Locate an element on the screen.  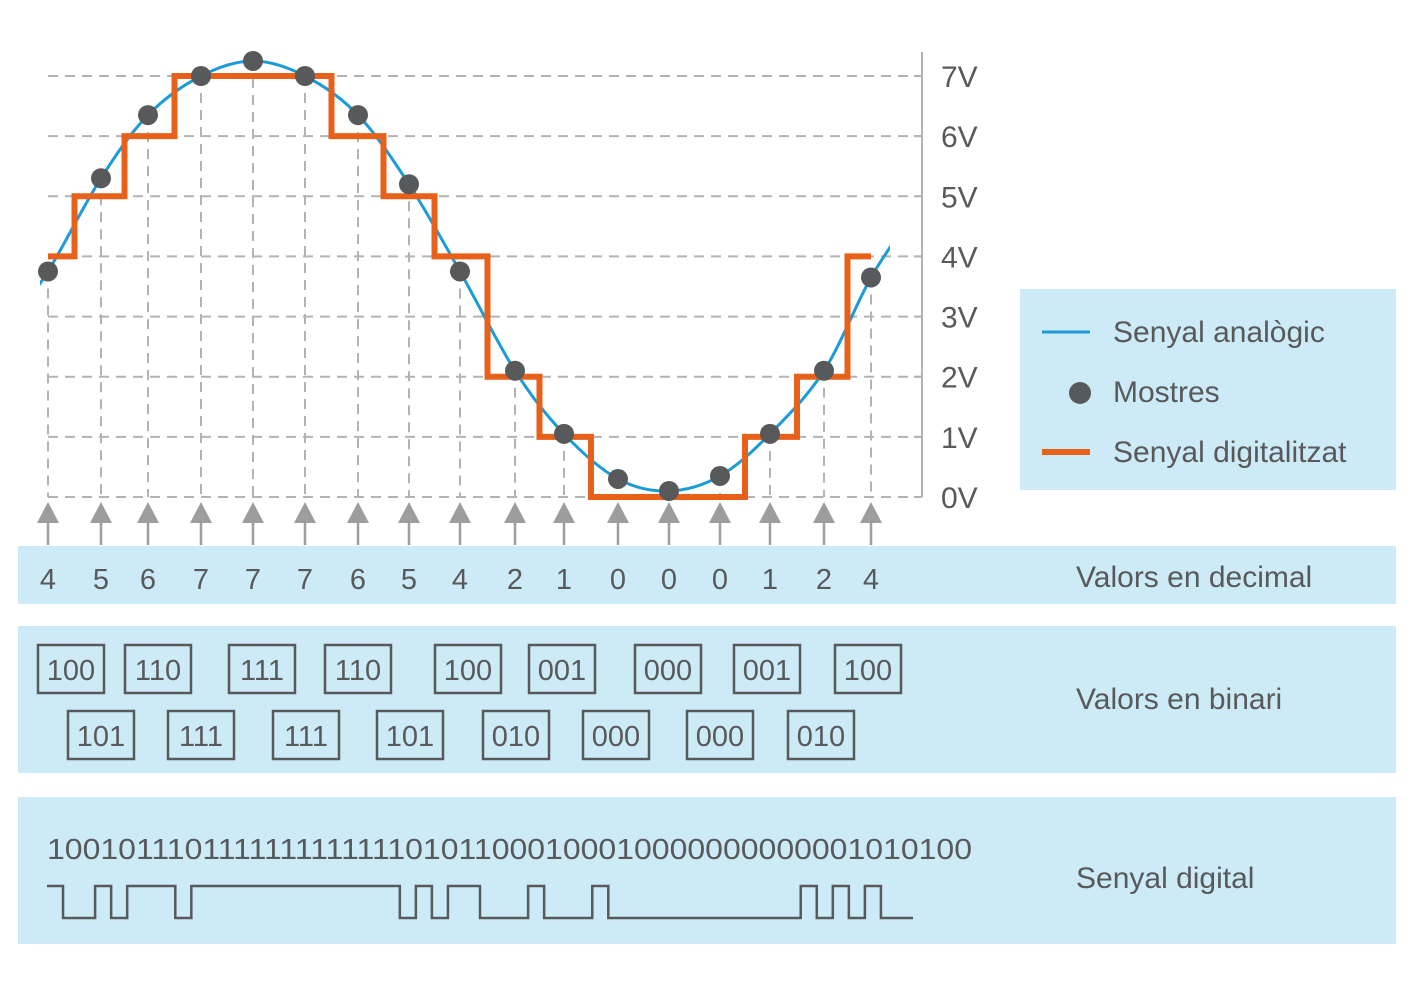
legend-analog-label: Senyal analògic is located at coordinates (1219, 332).